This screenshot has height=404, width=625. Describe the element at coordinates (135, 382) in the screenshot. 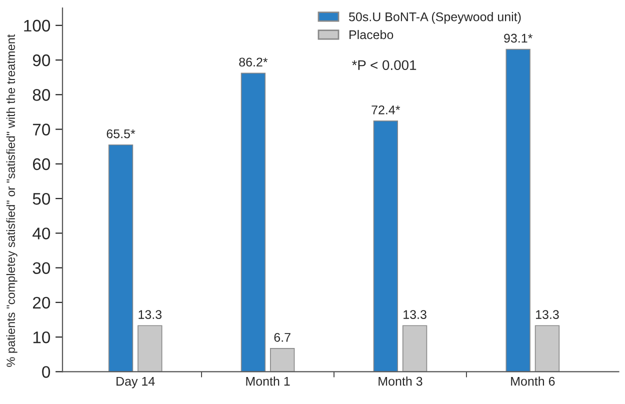

I see `x-tick-label: Day 14` at that location.